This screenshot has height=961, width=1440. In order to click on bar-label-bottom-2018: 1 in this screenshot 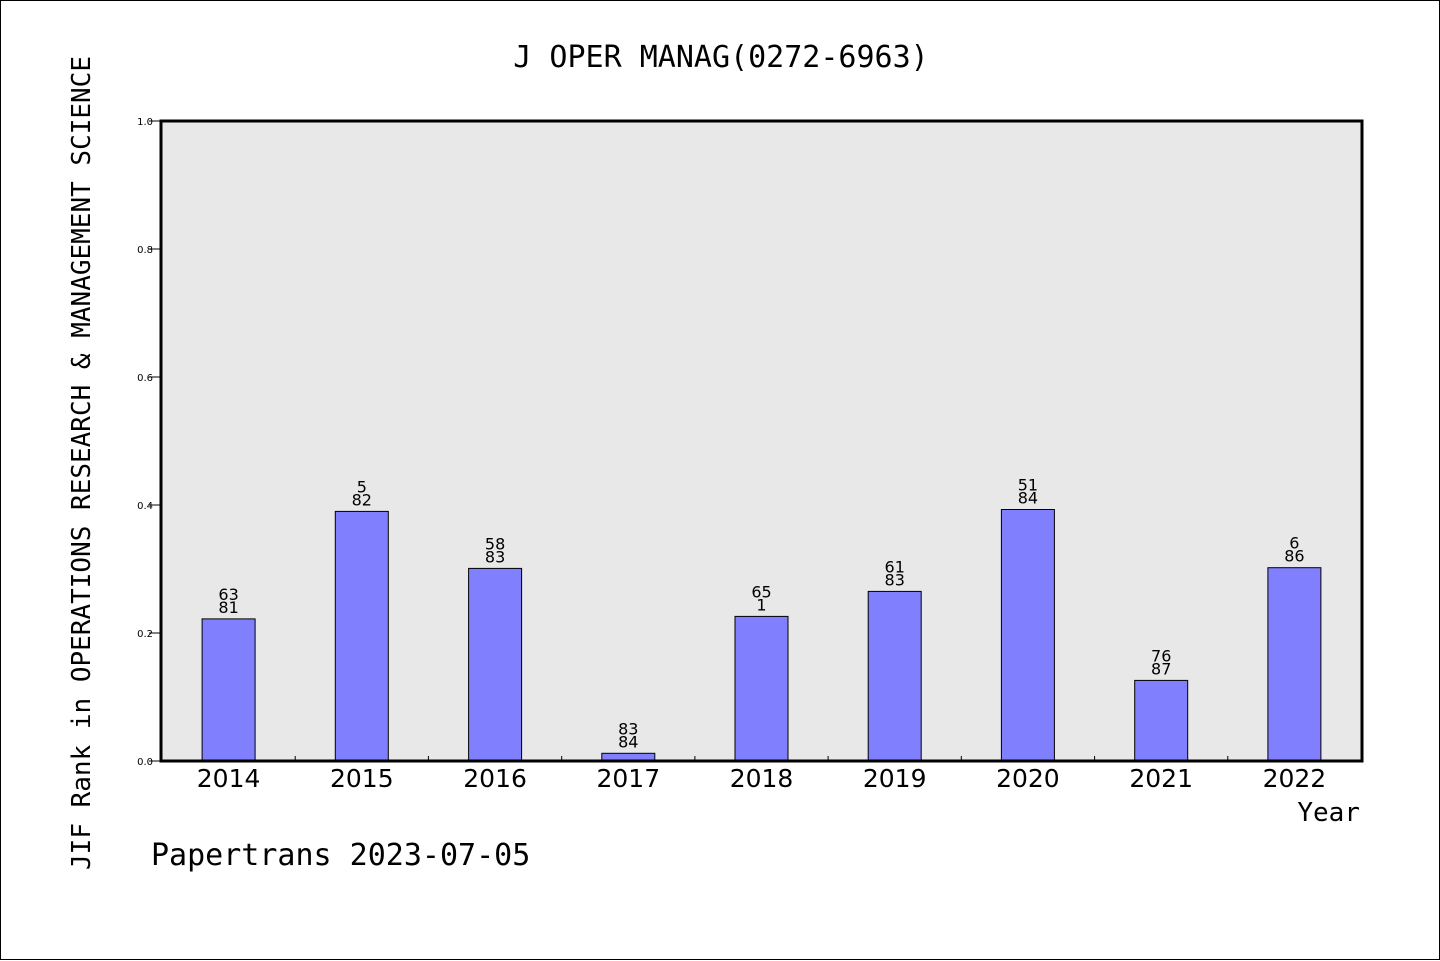, I will do `click(761, 604)`.